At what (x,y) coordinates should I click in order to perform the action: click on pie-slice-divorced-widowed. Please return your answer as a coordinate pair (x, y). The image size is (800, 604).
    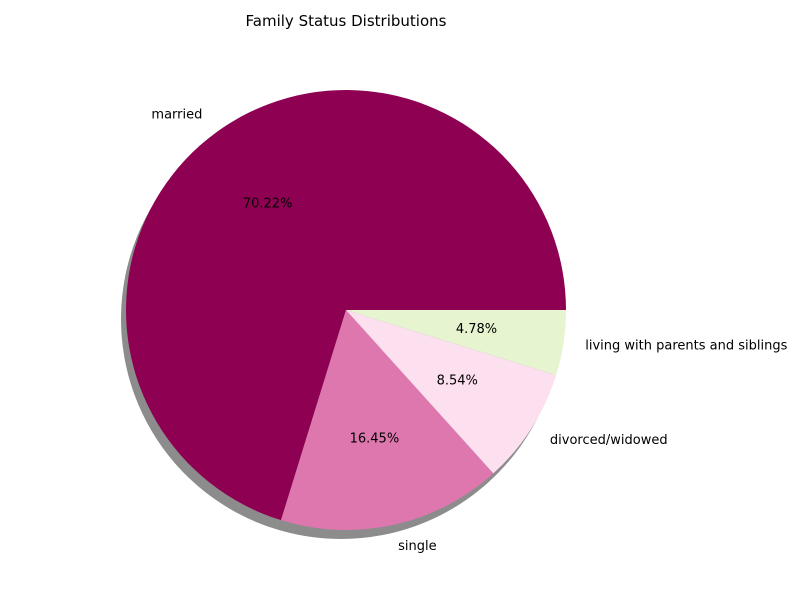
    Looking at the image, I should click on (451, 392).